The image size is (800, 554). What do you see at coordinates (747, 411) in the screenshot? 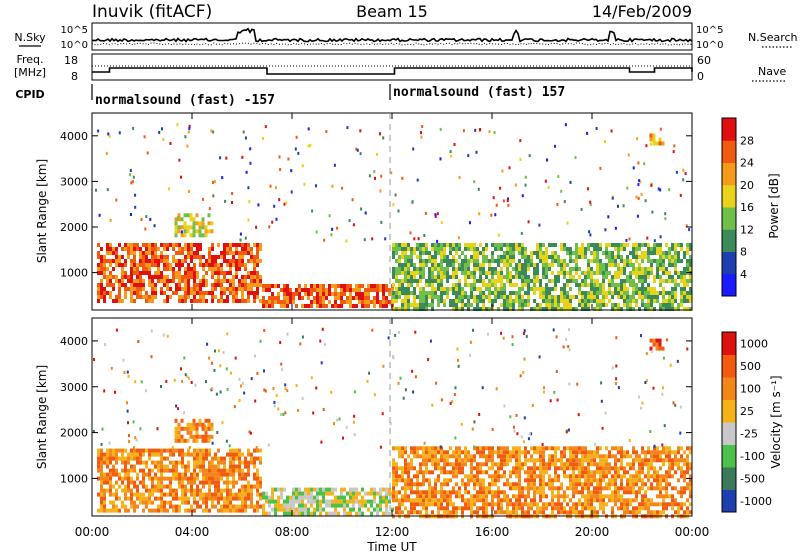
I see `colorbar-tick-label: 25` at bounding box center [747, 411].